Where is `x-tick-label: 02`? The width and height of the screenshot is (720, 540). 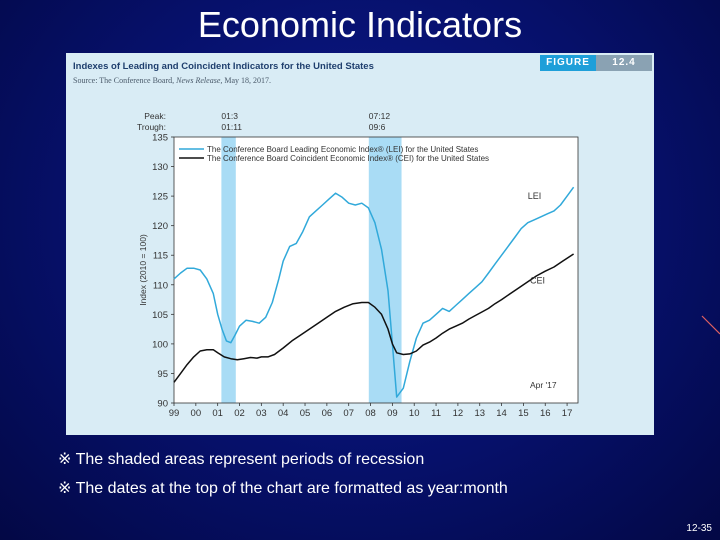 x-tick-label: 02 is located at coordinates (239, 413).